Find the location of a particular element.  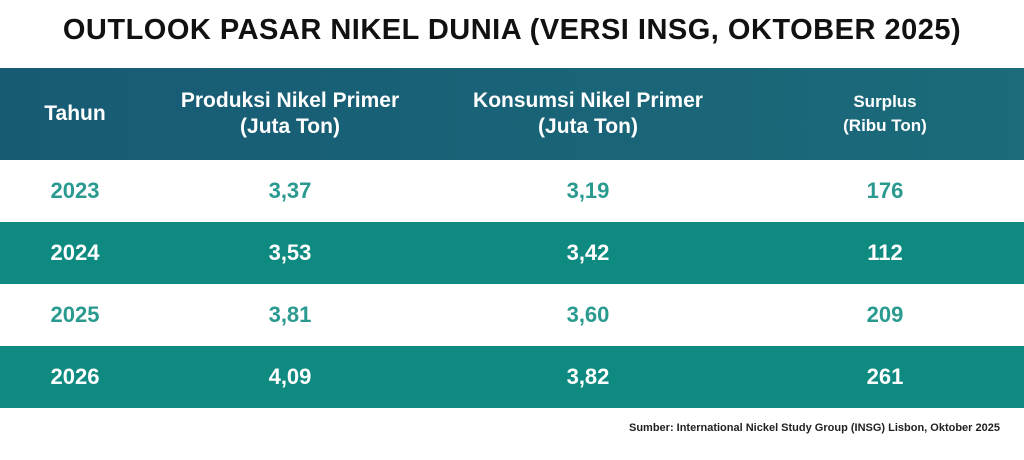

header-text: Konsumsi Nikel Primer is located at coordinates (588, 100).